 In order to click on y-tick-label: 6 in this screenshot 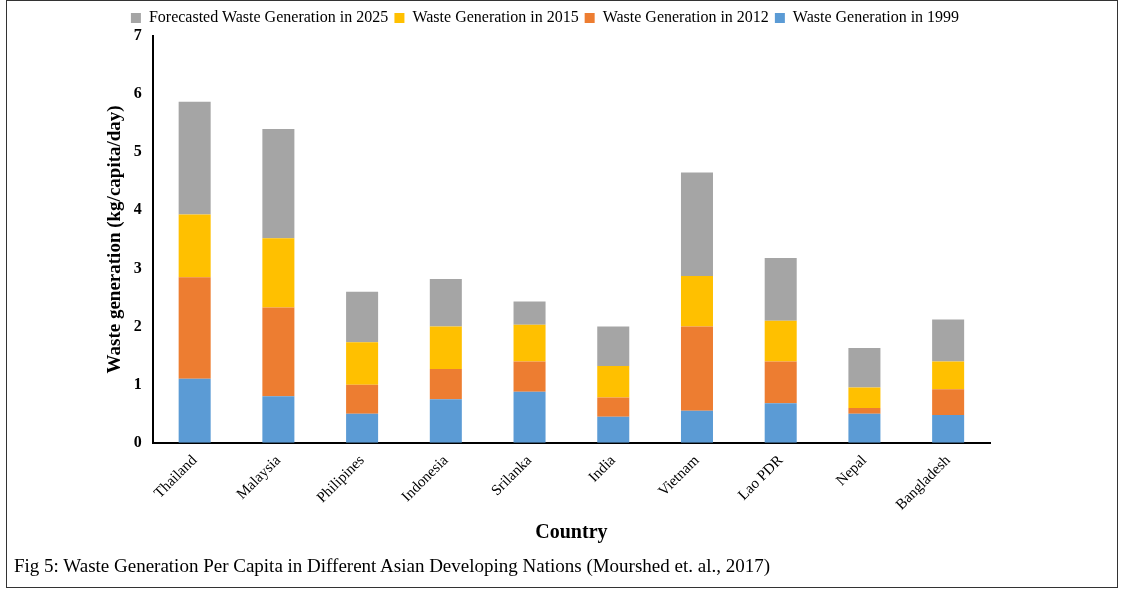, I will do `click(137, 93)`.